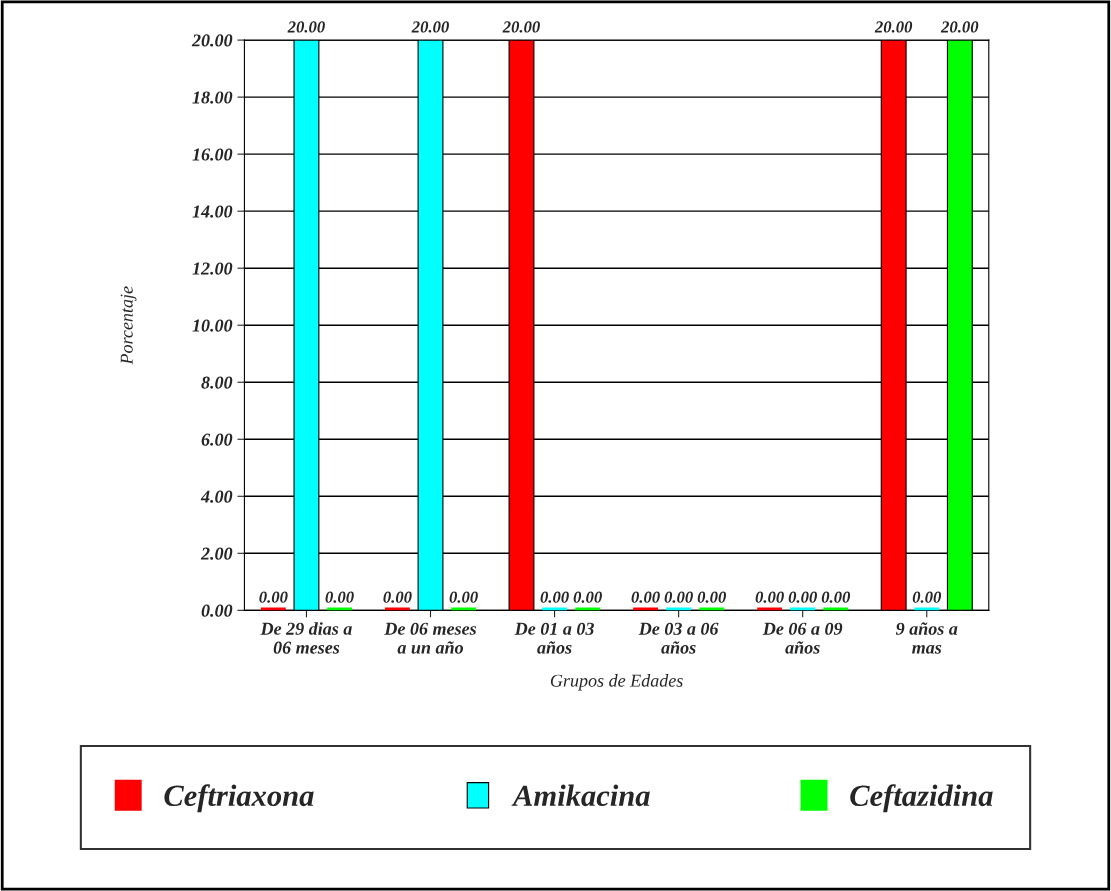 Image resolution: width=1111 pixels, height=891 pixels. I want to click on legend-label: Ceftriaxona, so click(239, 798).